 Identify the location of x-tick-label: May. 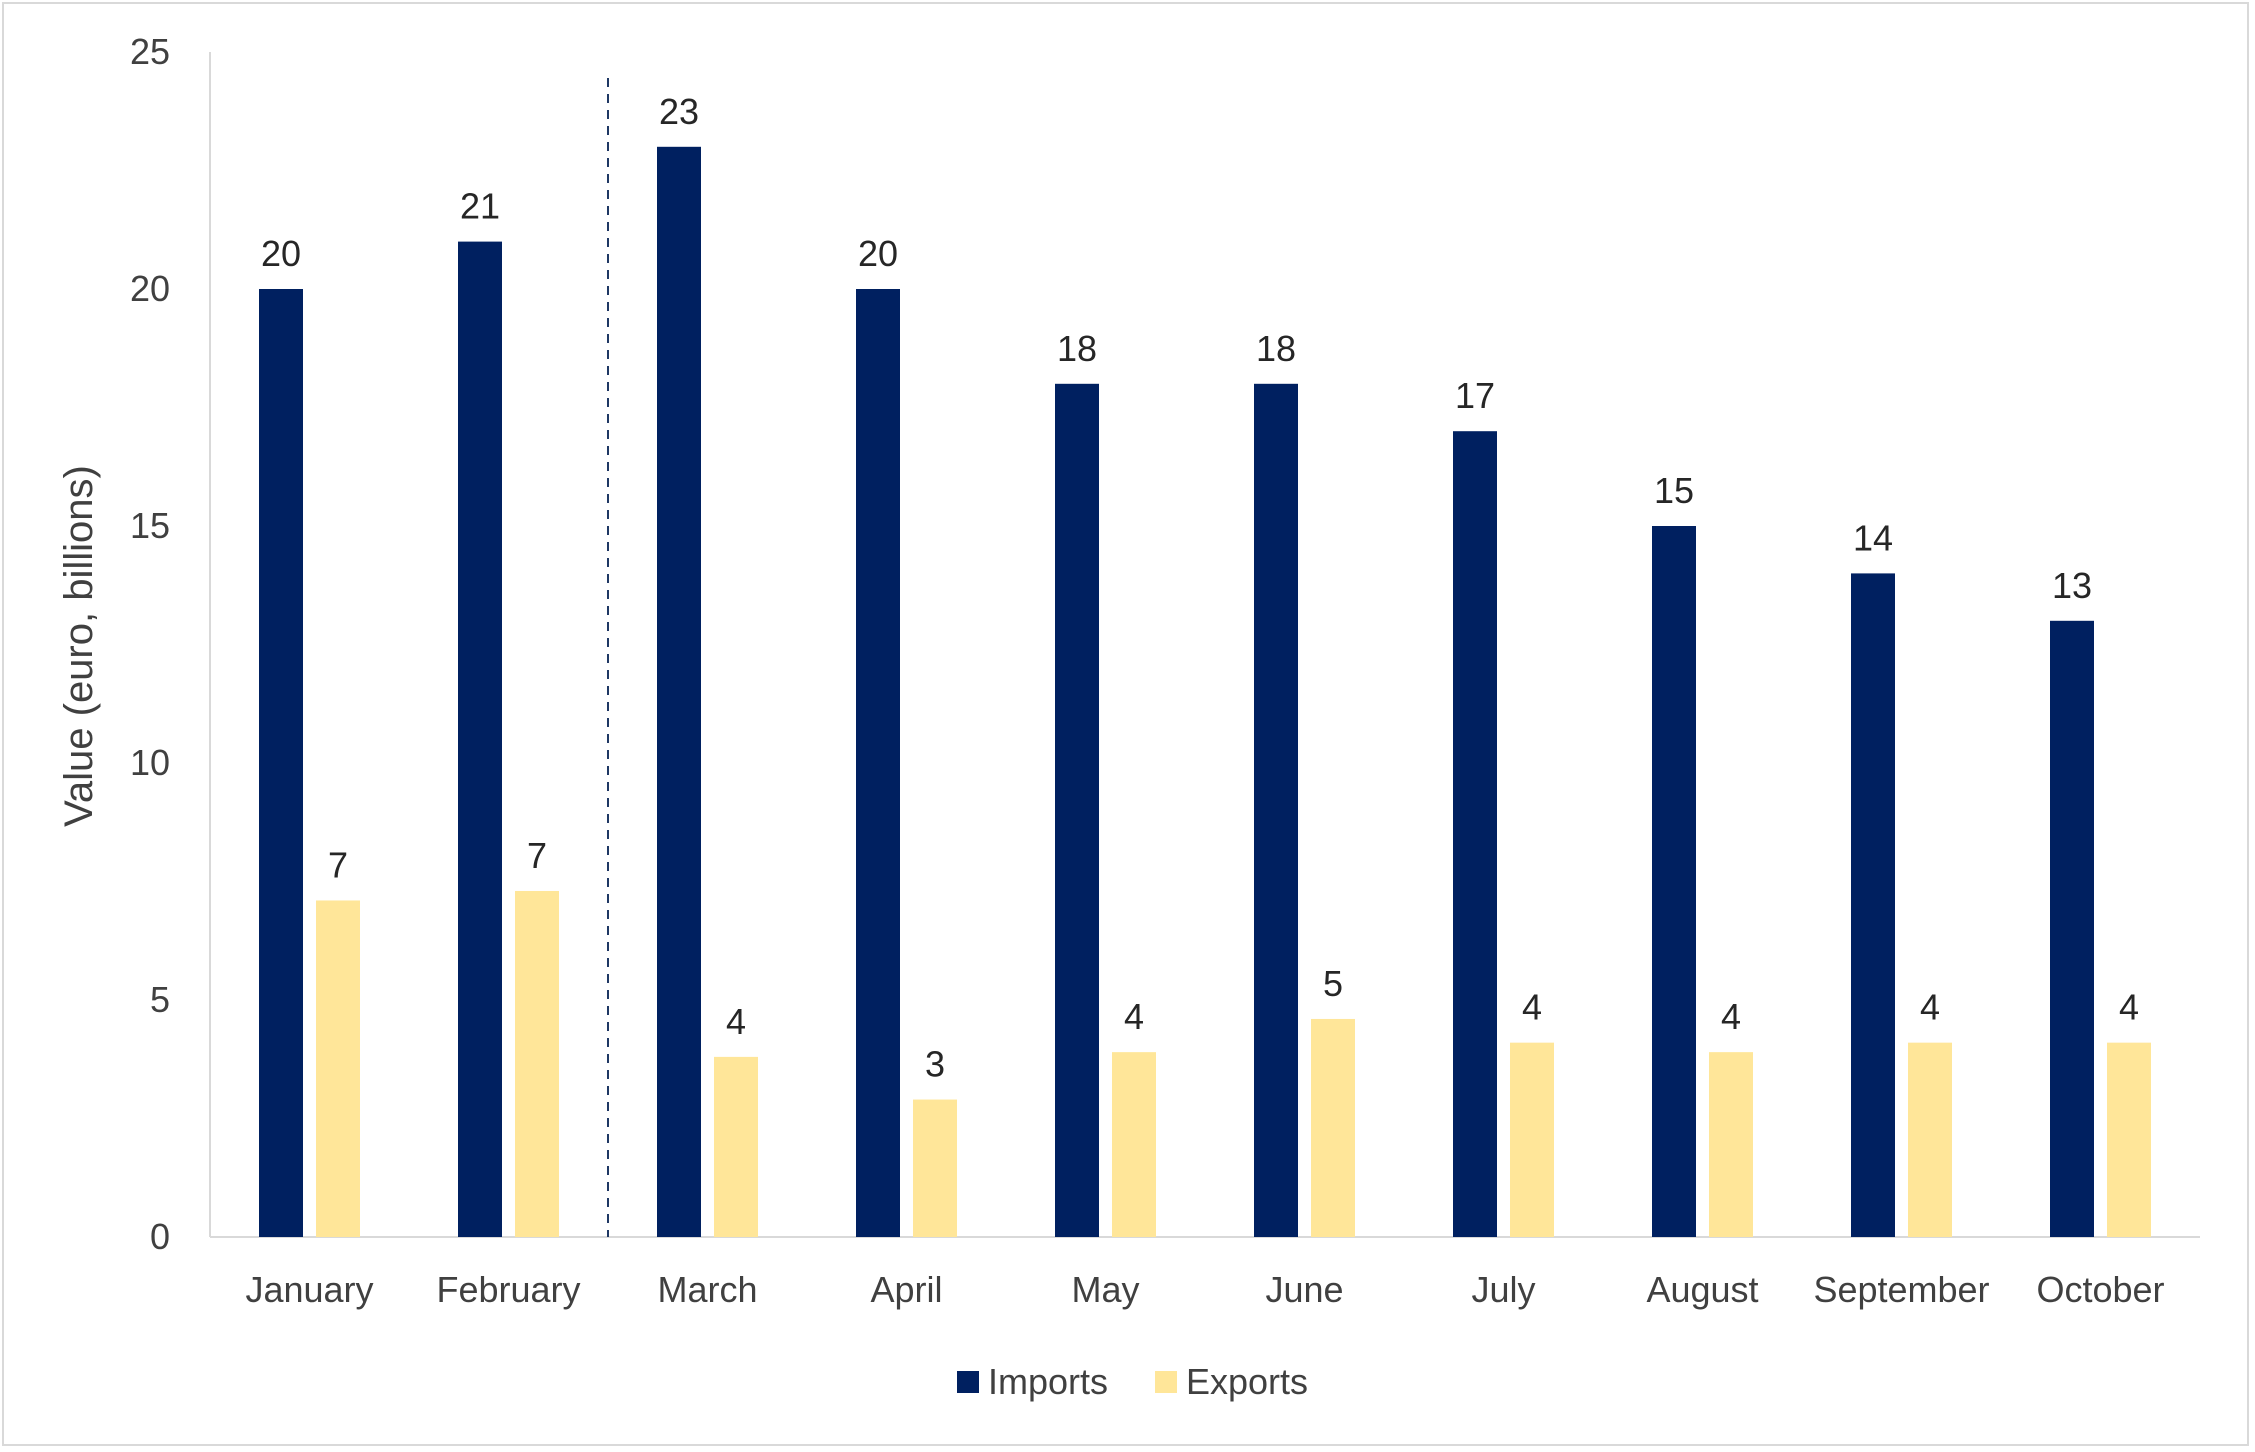
(1105, 1289).